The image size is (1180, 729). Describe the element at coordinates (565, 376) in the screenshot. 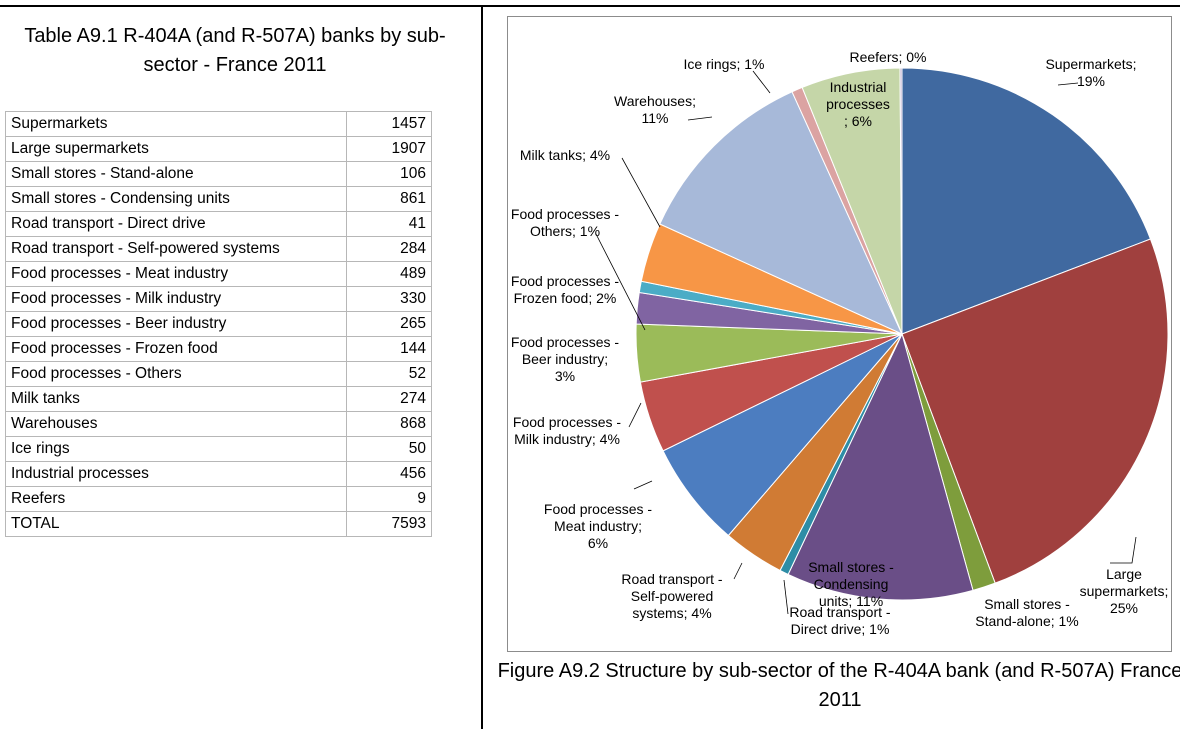

I see `slice-label: 3%` at that location.